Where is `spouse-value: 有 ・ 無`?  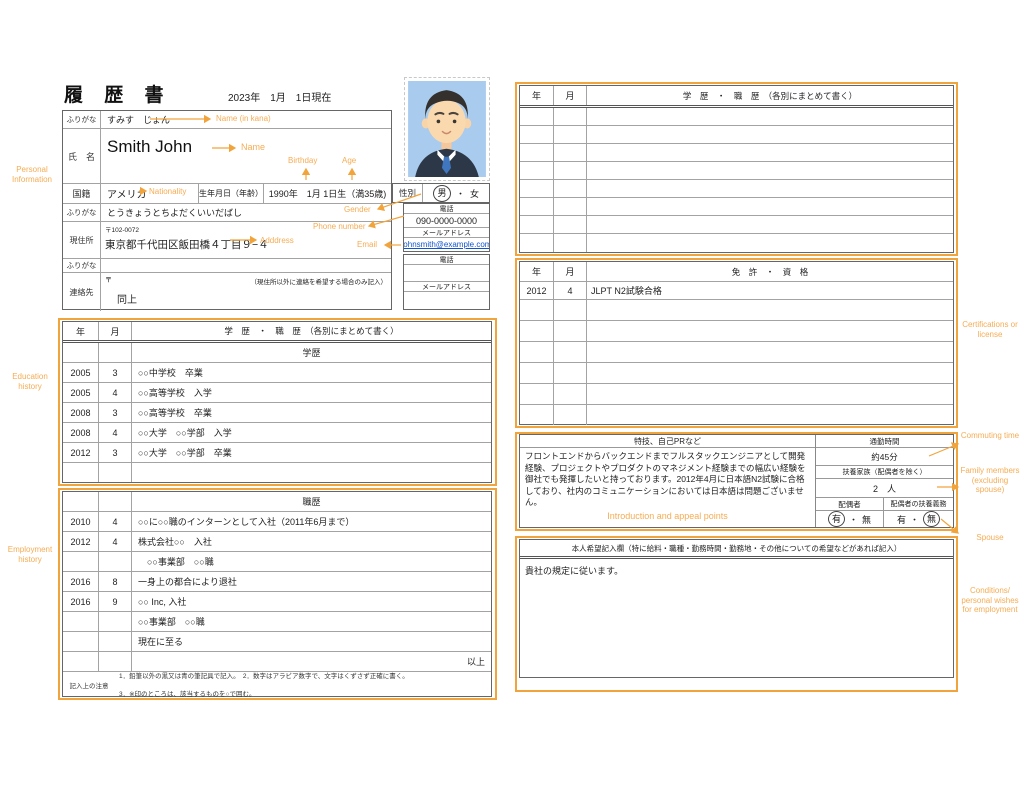 spouse-value: 有 ・ 無 is located at coordinates (850, 519).